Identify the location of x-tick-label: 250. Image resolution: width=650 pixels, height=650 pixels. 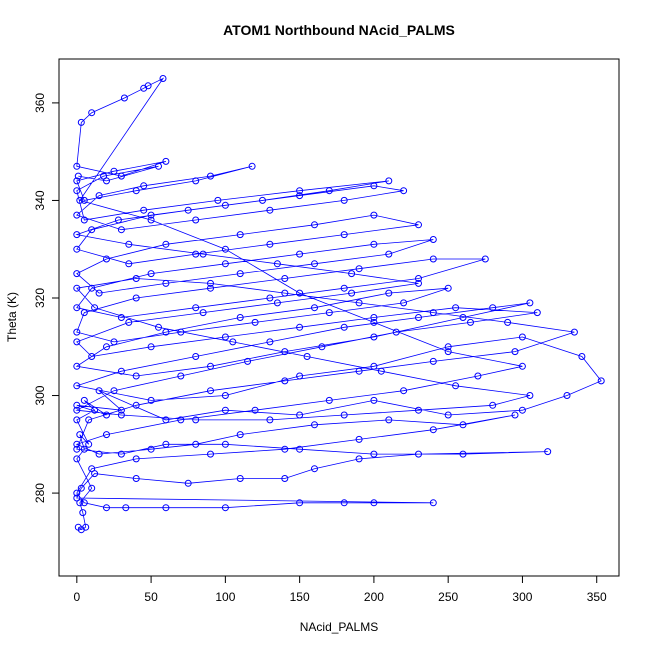
(448, 597).